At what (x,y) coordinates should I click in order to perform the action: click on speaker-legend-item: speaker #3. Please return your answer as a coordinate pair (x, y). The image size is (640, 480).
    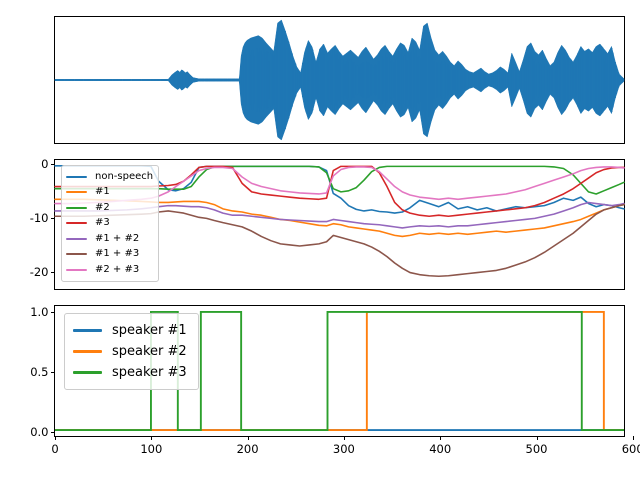
    Looking at the image, I should click on (130, 372).